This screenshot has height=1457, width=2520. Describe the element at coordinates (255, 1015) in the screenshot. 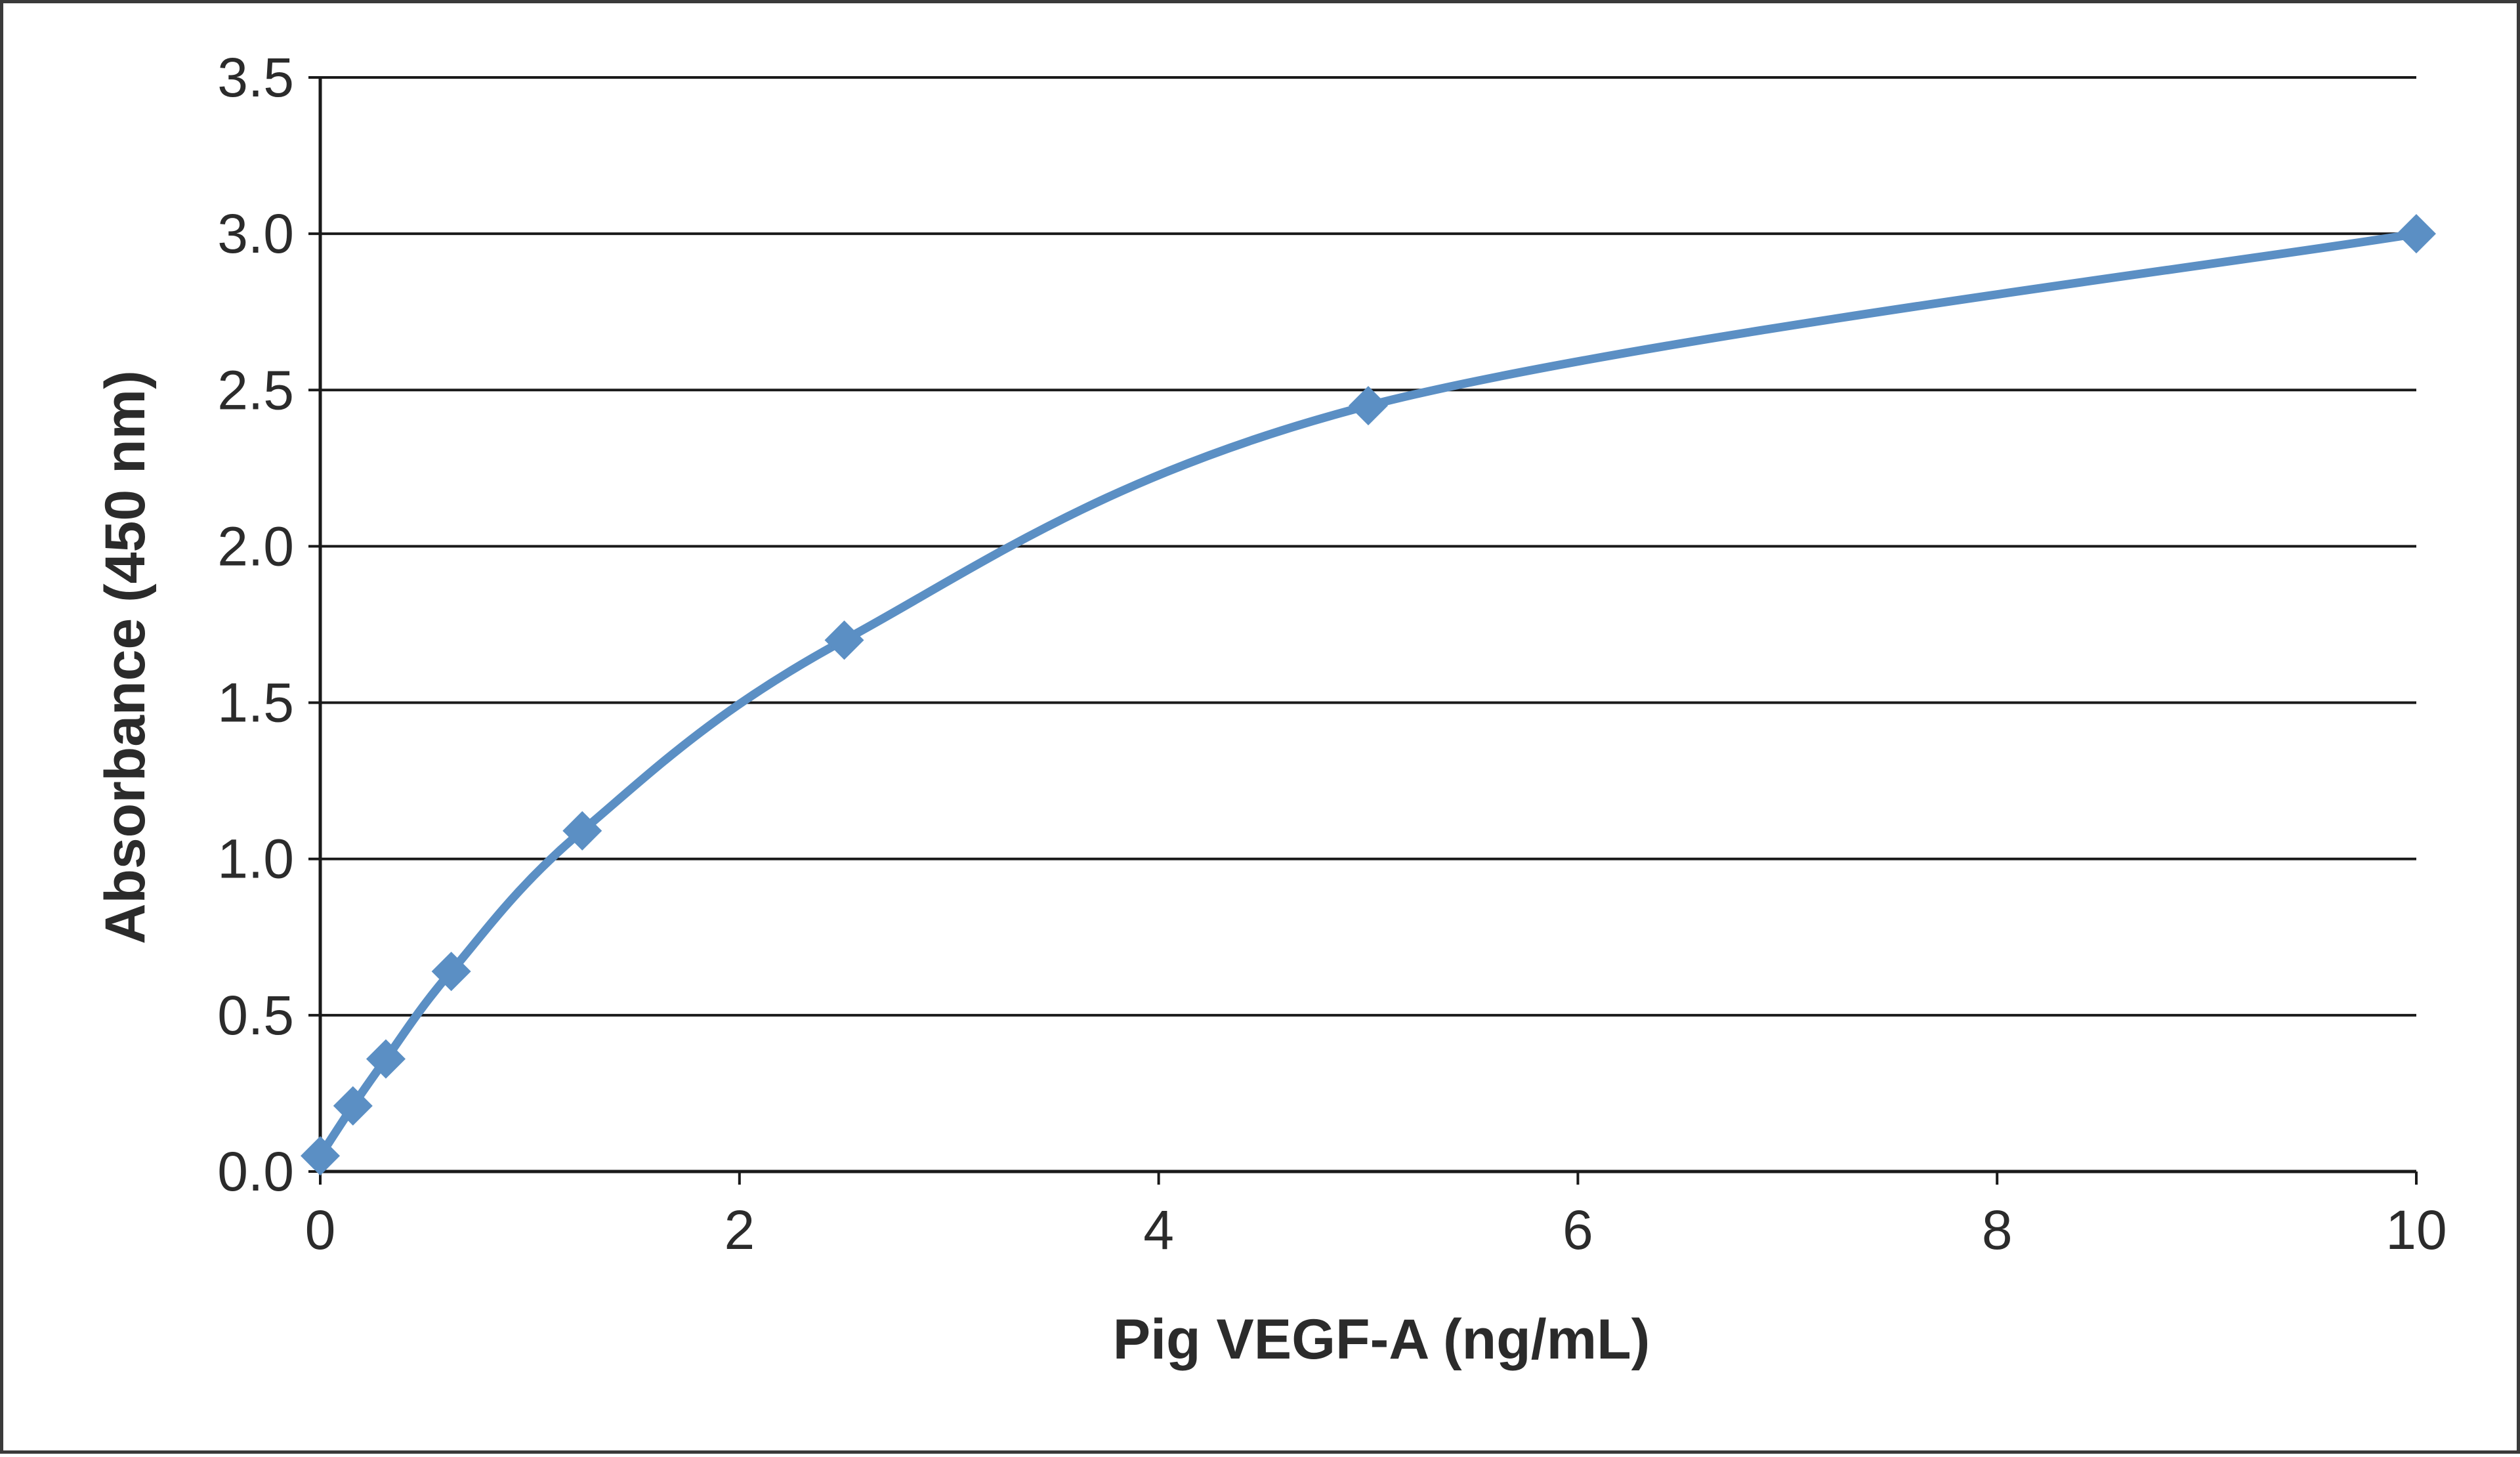

I see `y-tick-label: 0.5` at that location.